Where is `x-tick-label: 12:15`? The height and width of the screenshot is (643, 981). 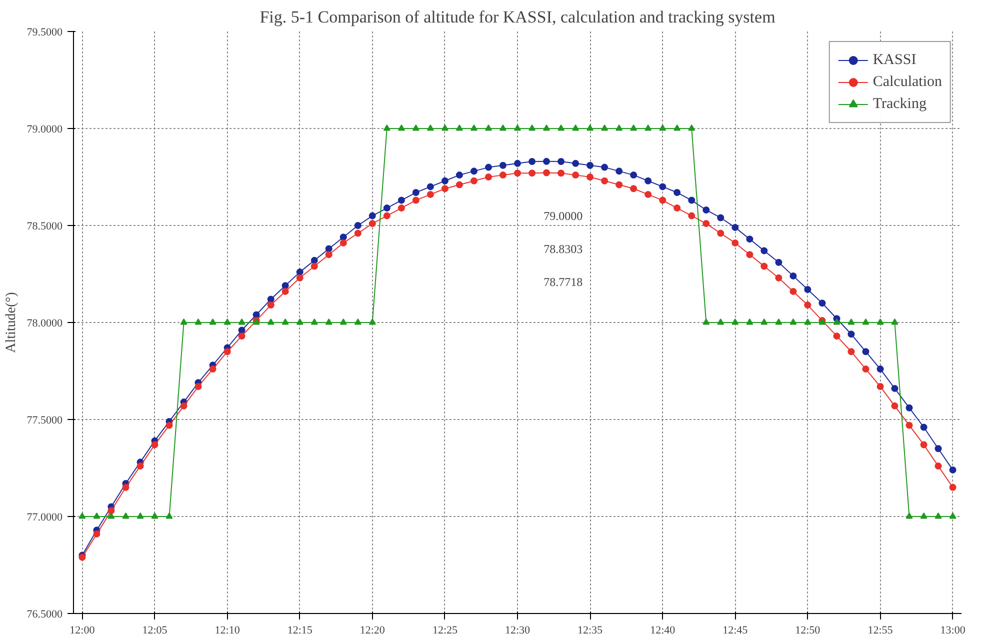
x-tick-label: 12:15 is located at coordinates (300, 630).